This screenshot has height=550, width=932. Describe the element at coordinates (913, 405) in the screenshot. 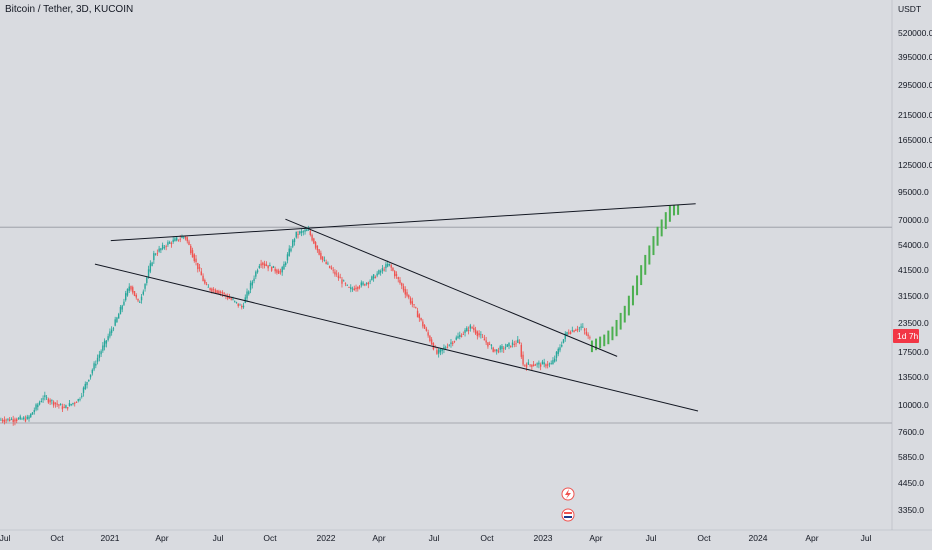

I see `price-tick-14: 10000.0` at that location.